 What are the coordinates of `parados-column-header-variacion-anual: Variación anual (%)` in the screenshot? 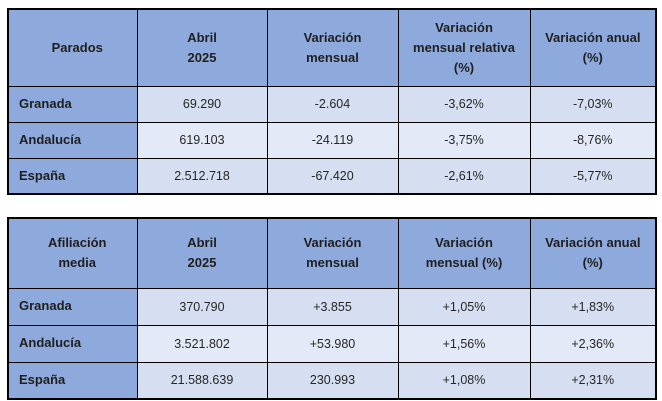 It's located at (593, 47).